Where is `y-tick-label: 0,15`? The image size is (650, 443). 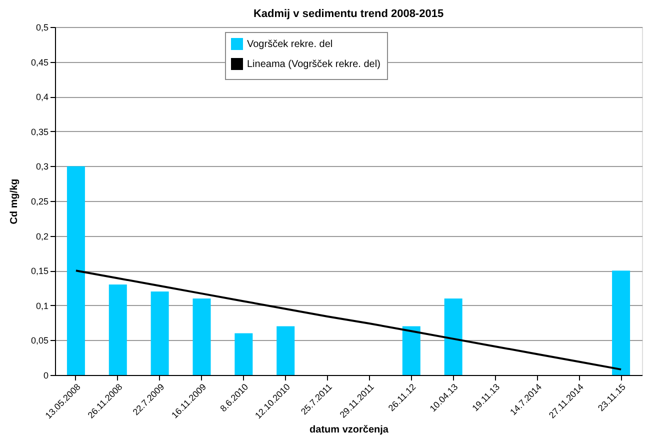 y-tick-label: 0,15 is located at coordinates (39, 271).